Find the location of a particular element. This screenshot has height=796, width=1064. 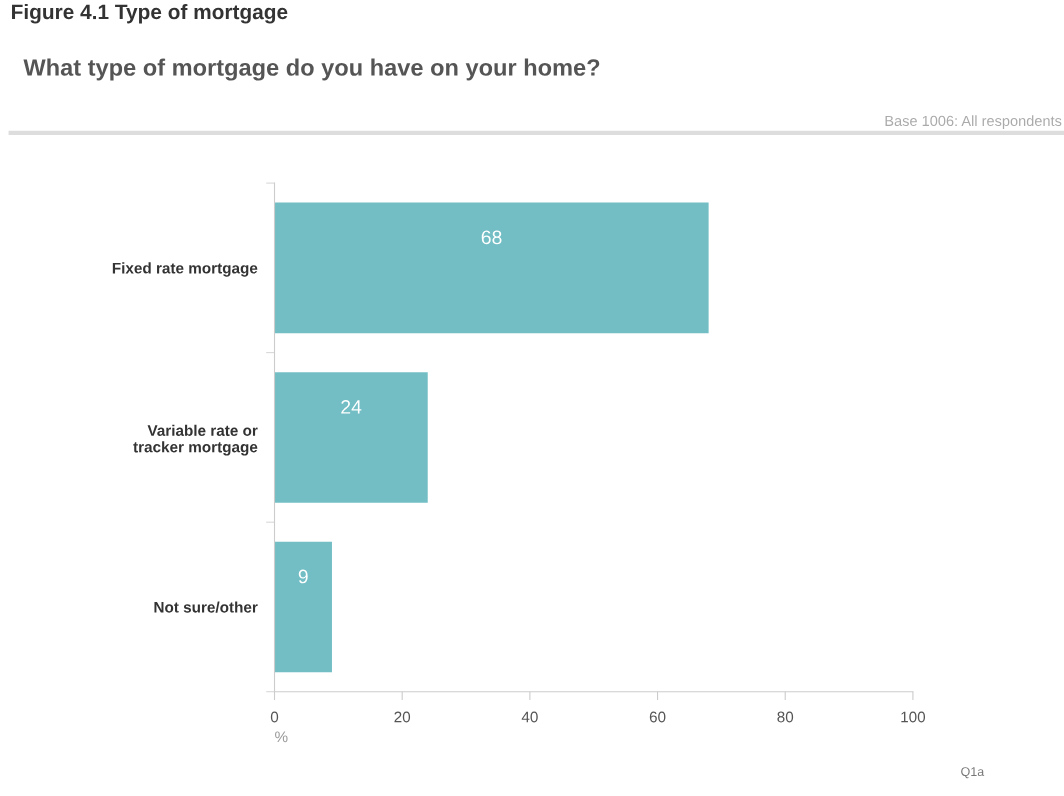

y-tick-label: Fixed rate mortgage is located at coordinates (185, 269).